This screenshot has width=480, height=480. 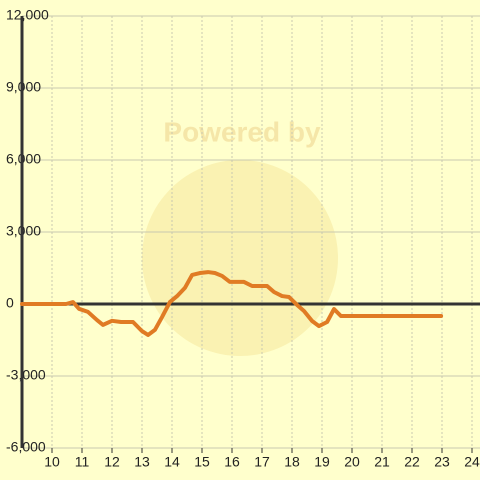 What do you see at coordinates (27, 15) in the screenshot?
I see `y-tick-label: 12,000` at bounding box center [27, 15].